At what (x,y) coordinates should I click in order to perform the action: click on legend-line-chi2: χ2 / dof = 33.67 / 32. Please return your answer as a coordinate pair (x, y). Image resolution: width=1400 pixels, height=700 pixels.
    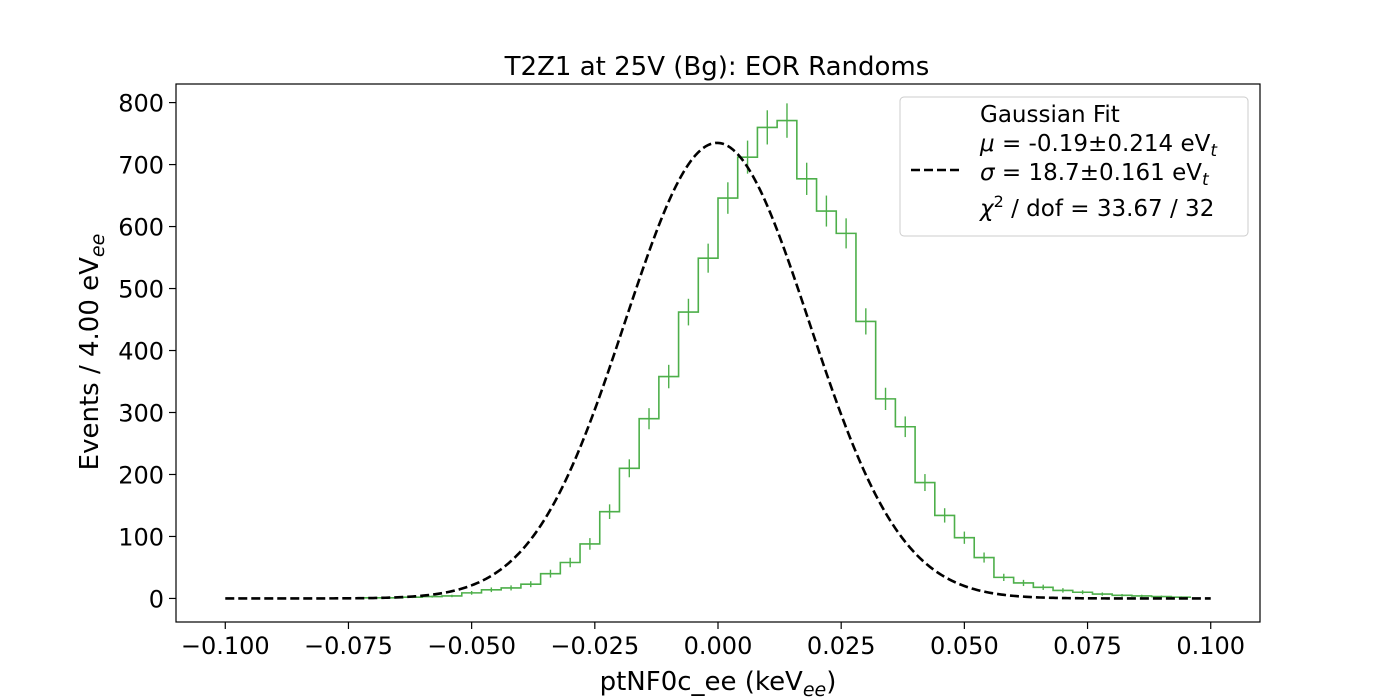
    Looking at the image, I should click on (1096, 207).